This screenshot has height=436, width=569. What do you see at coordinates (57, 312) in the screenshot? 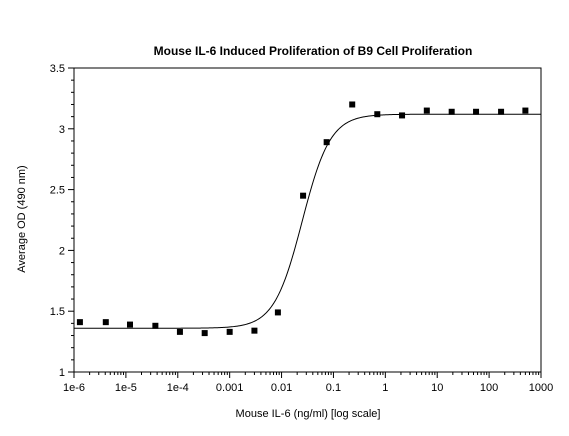
I see `y-tick-label: 1.5` at bounding box center [57, 312].